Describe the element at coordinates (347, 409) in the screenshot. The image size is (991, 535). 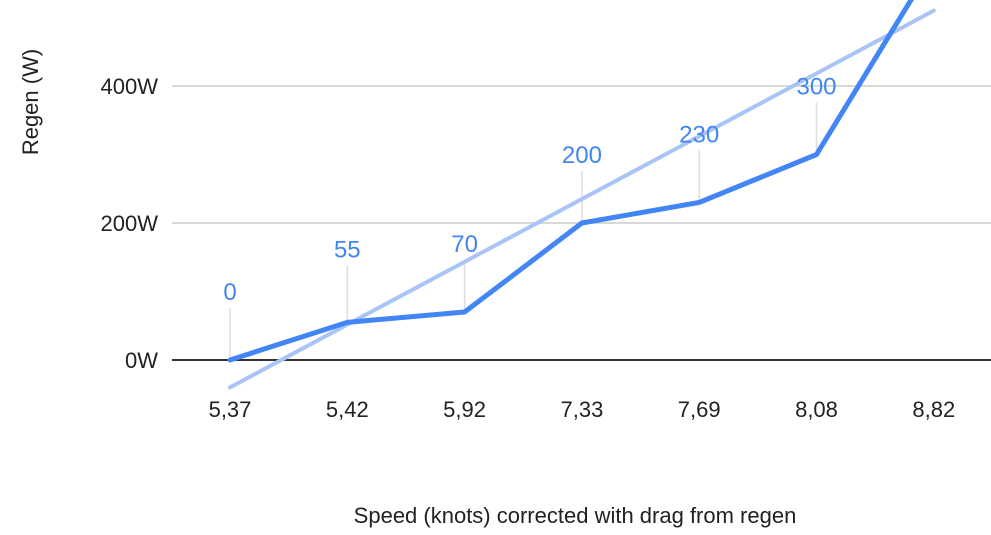
I see `x-tick-label: 5,42` at that location.